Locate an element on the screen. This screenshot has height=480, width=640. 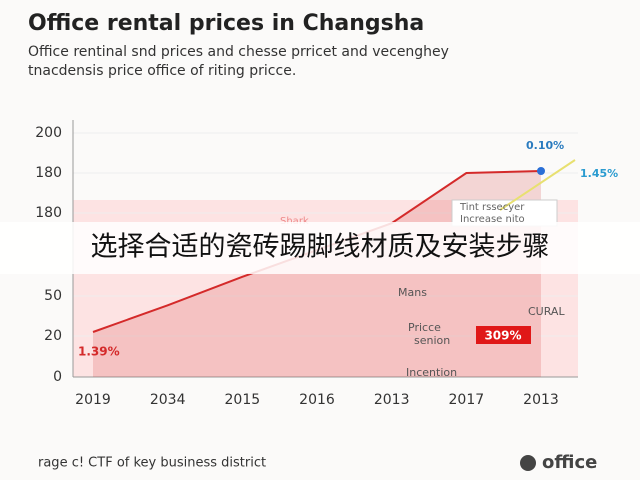
logo: office is located at coordinates (569, 462).